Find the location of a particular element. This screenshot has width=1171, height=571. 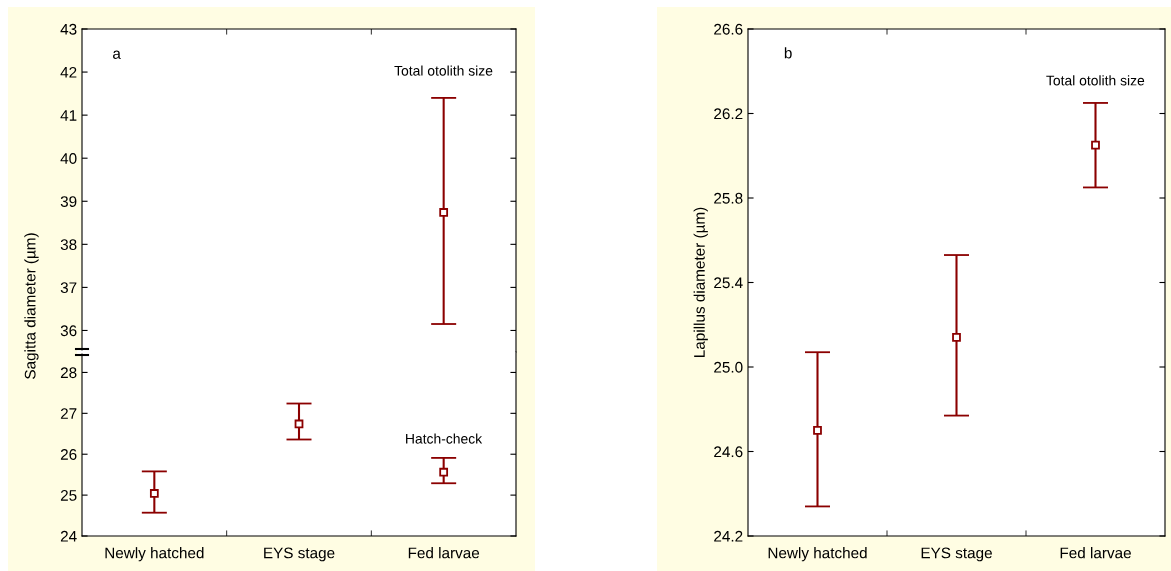

y-tick-label: 24.2 is located at coordinates (728, 536).